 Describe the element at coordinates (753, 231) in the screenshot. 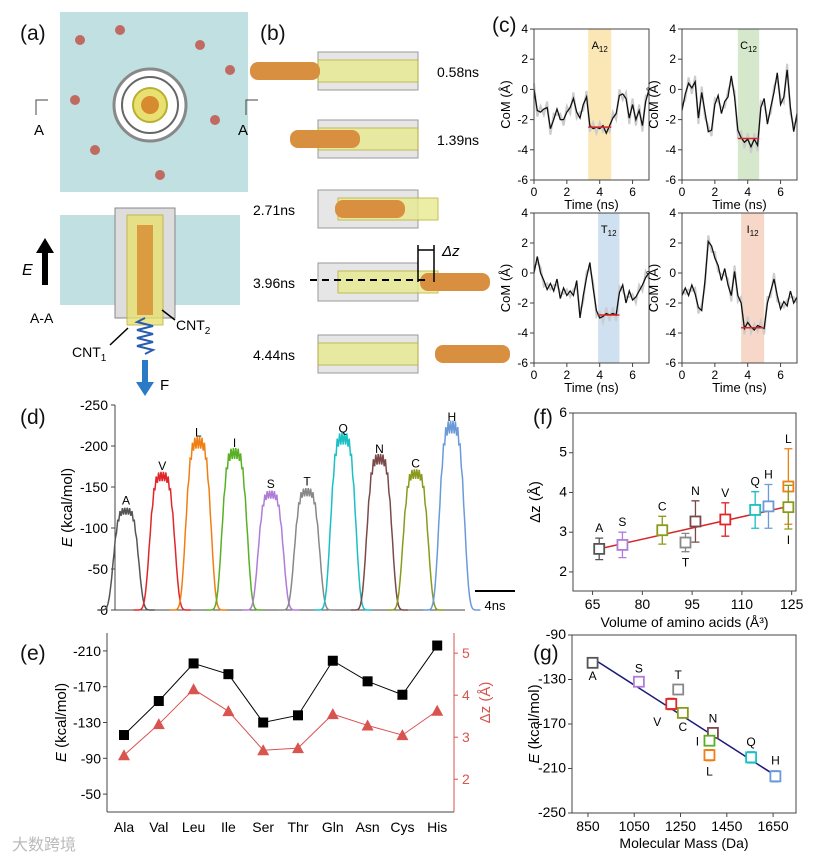

I see `peptide-label: I12` at that location.